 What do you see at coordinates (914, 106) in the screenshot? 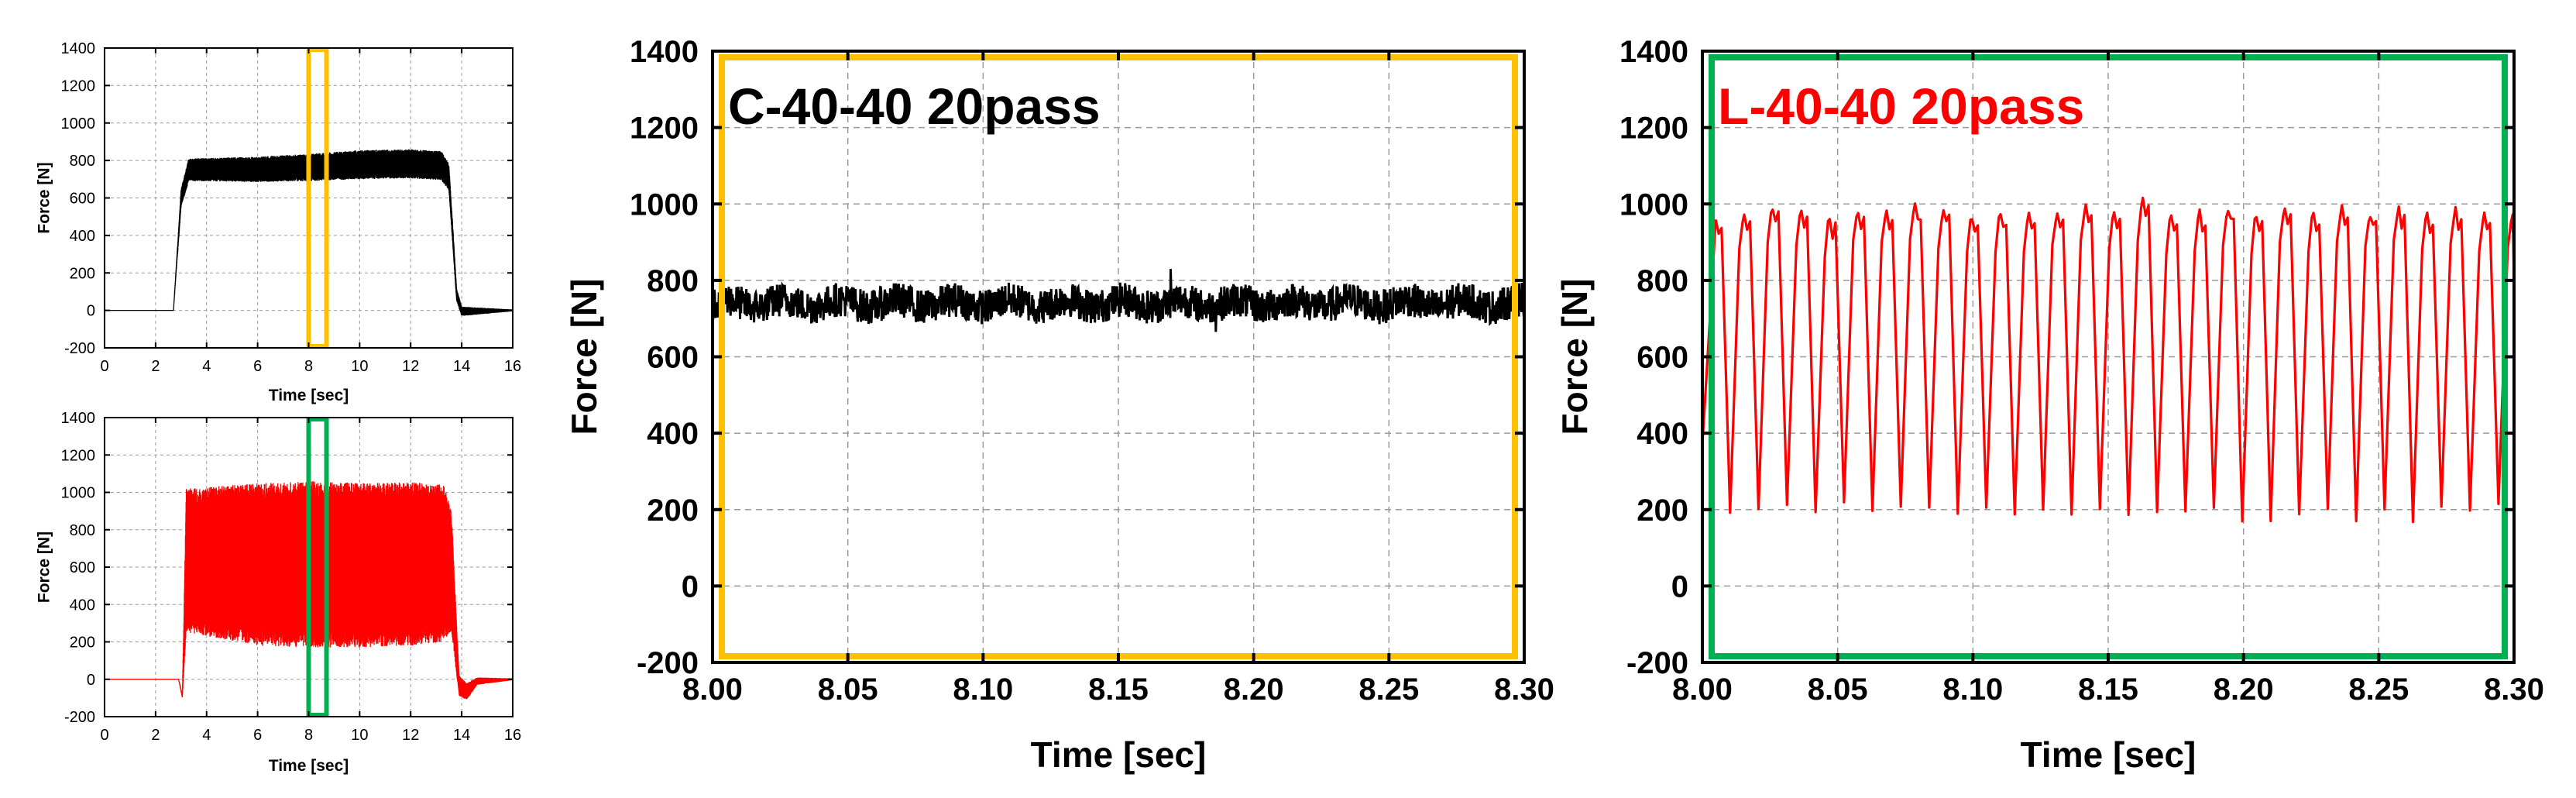
I see `chart-title: C-40-40 20pass` at bounding box center [914, 106].